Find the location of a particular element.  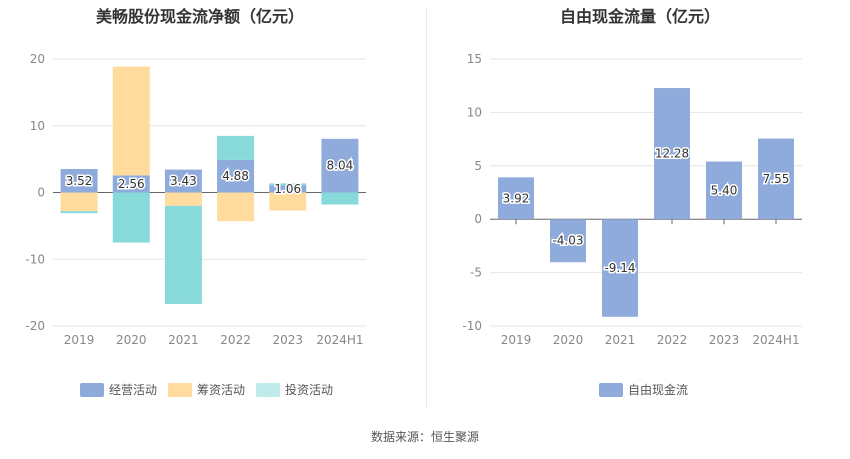

legend-item: 自由现金流 is located at coordinates (643, 389).